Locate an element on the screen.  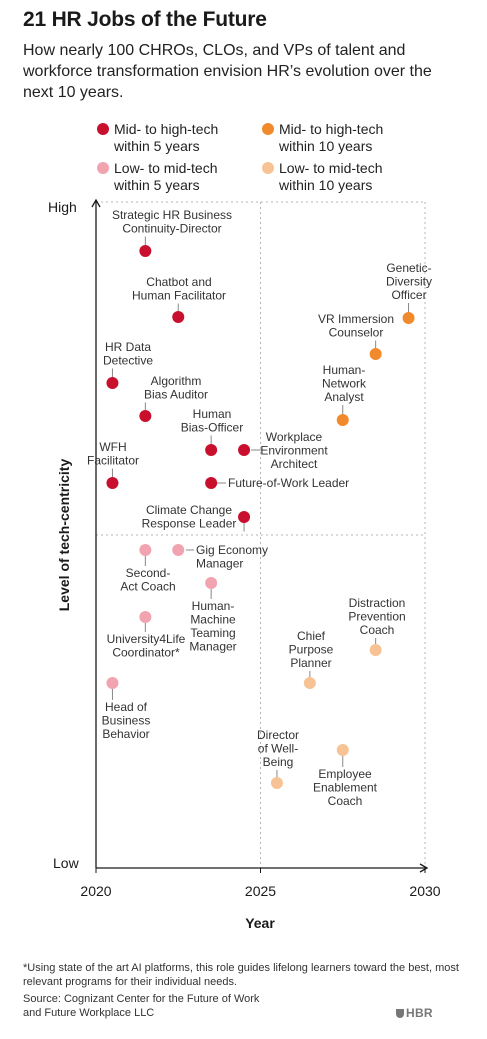
data-point: Director of Well-Being is located at coordinates (278, 758).